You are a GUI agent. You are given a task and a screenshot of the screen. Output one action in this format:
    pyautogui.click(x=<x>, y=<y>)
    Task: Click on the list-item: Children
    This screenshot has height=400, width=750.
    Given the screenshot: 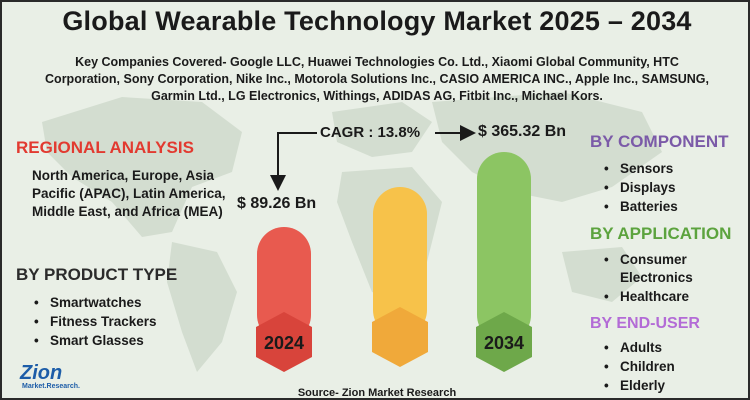 What is the action you would take?
    pyautogui.click(x=638, y=366)
    